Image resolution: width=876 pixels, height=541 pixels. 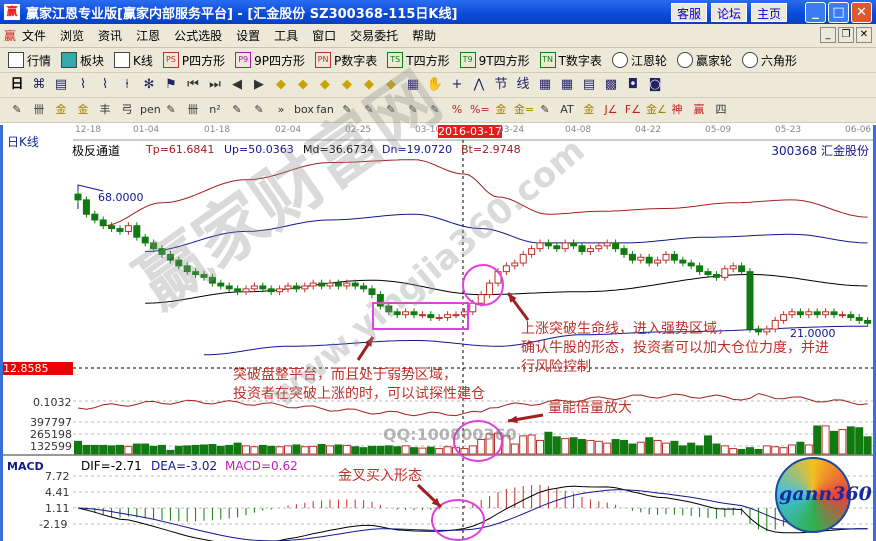 What do you see at coordinates (567, 84) in the screenshot?
I see `calc-icon: ▦` at bounding box center [567, 84].